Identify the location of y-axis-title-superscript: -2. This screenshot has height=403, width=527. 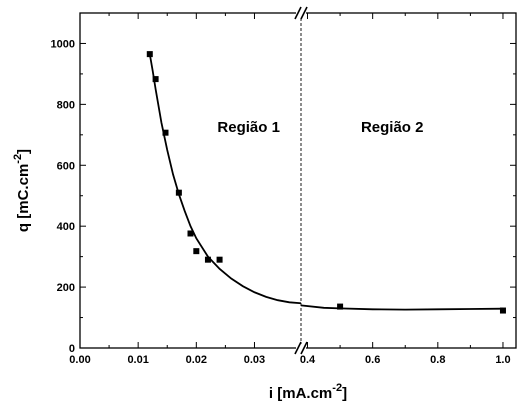
(18, 159).